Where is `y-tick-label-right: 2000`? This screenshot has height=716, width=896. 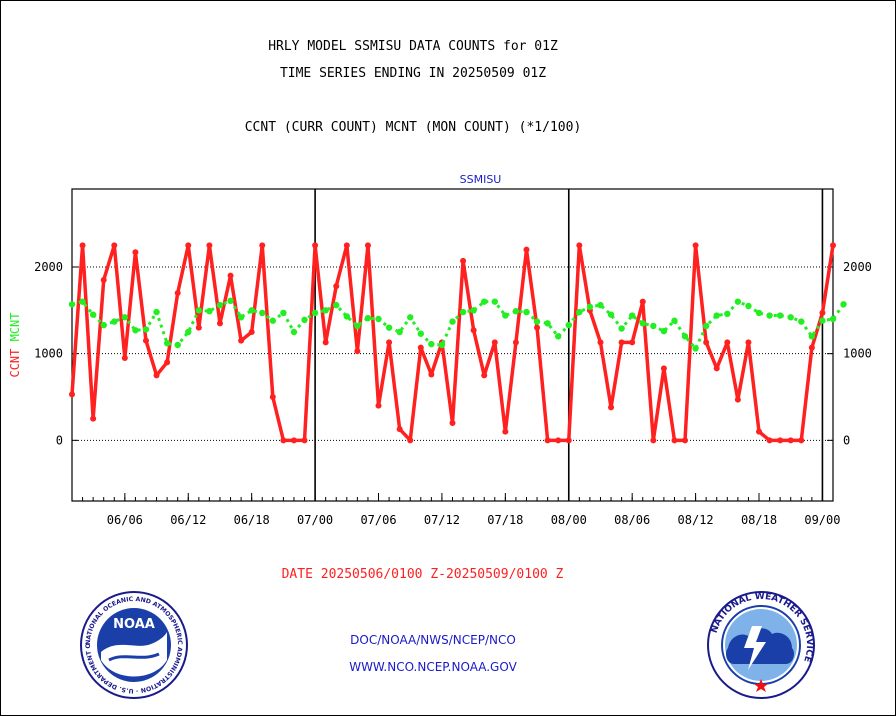
y-tick-label-right: 2000 is located at coordinates (857, 267).